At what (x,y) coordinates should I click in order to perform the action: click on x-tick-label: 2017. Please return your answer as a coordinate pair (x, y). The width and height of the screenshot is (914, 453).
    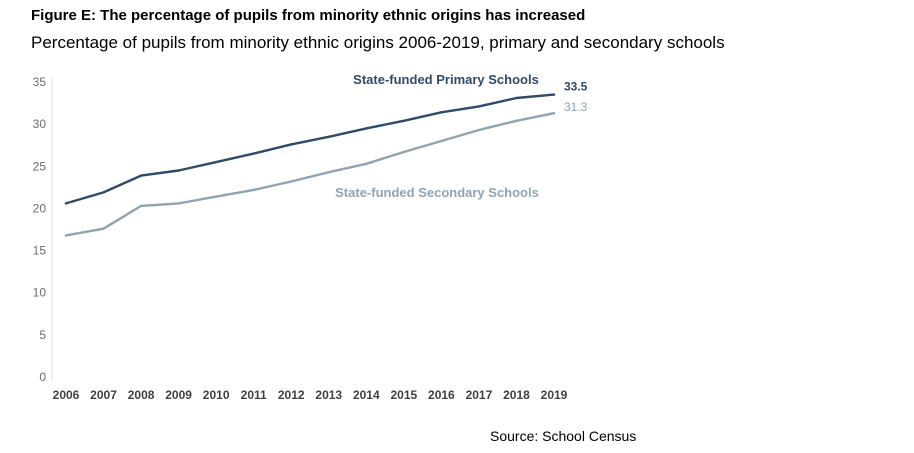
    Looking at the image, I should click on (479, 395).